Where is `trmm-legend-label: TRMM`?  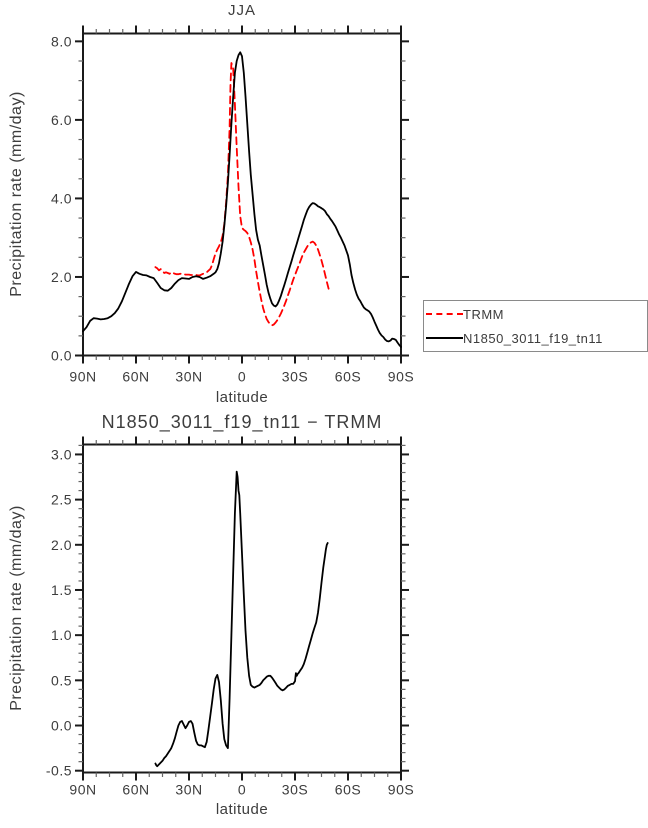
trmm-legend-label: TRMM is located at coordinates (483, 314).